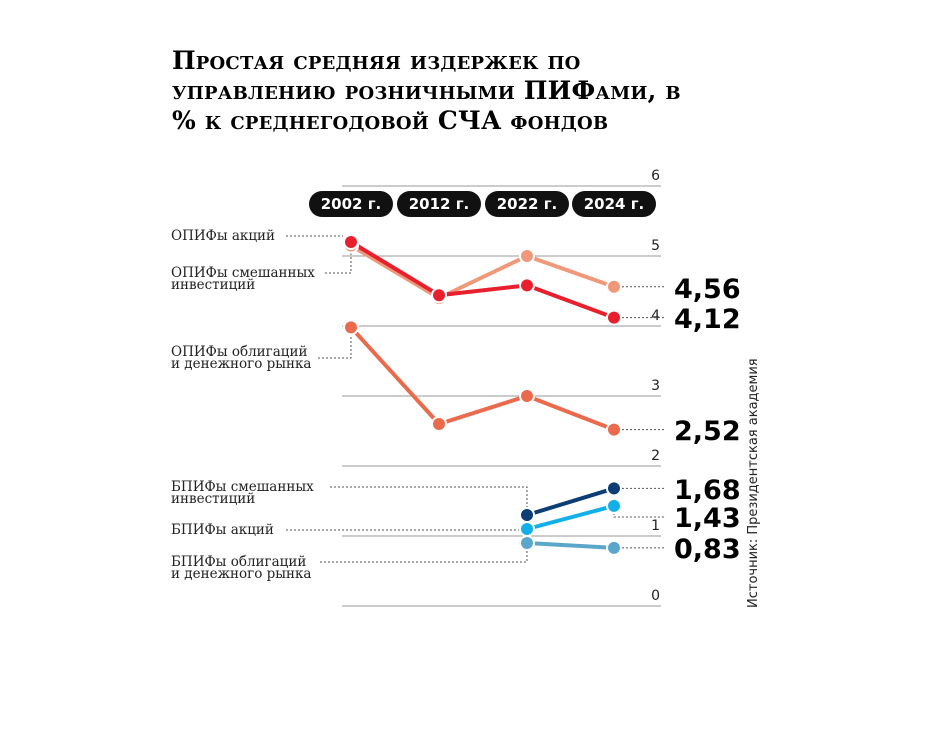 The width and height of the screenshot is (930, 737). I want to click on series-label: ОПИФы облигаций, so click(239, 352).